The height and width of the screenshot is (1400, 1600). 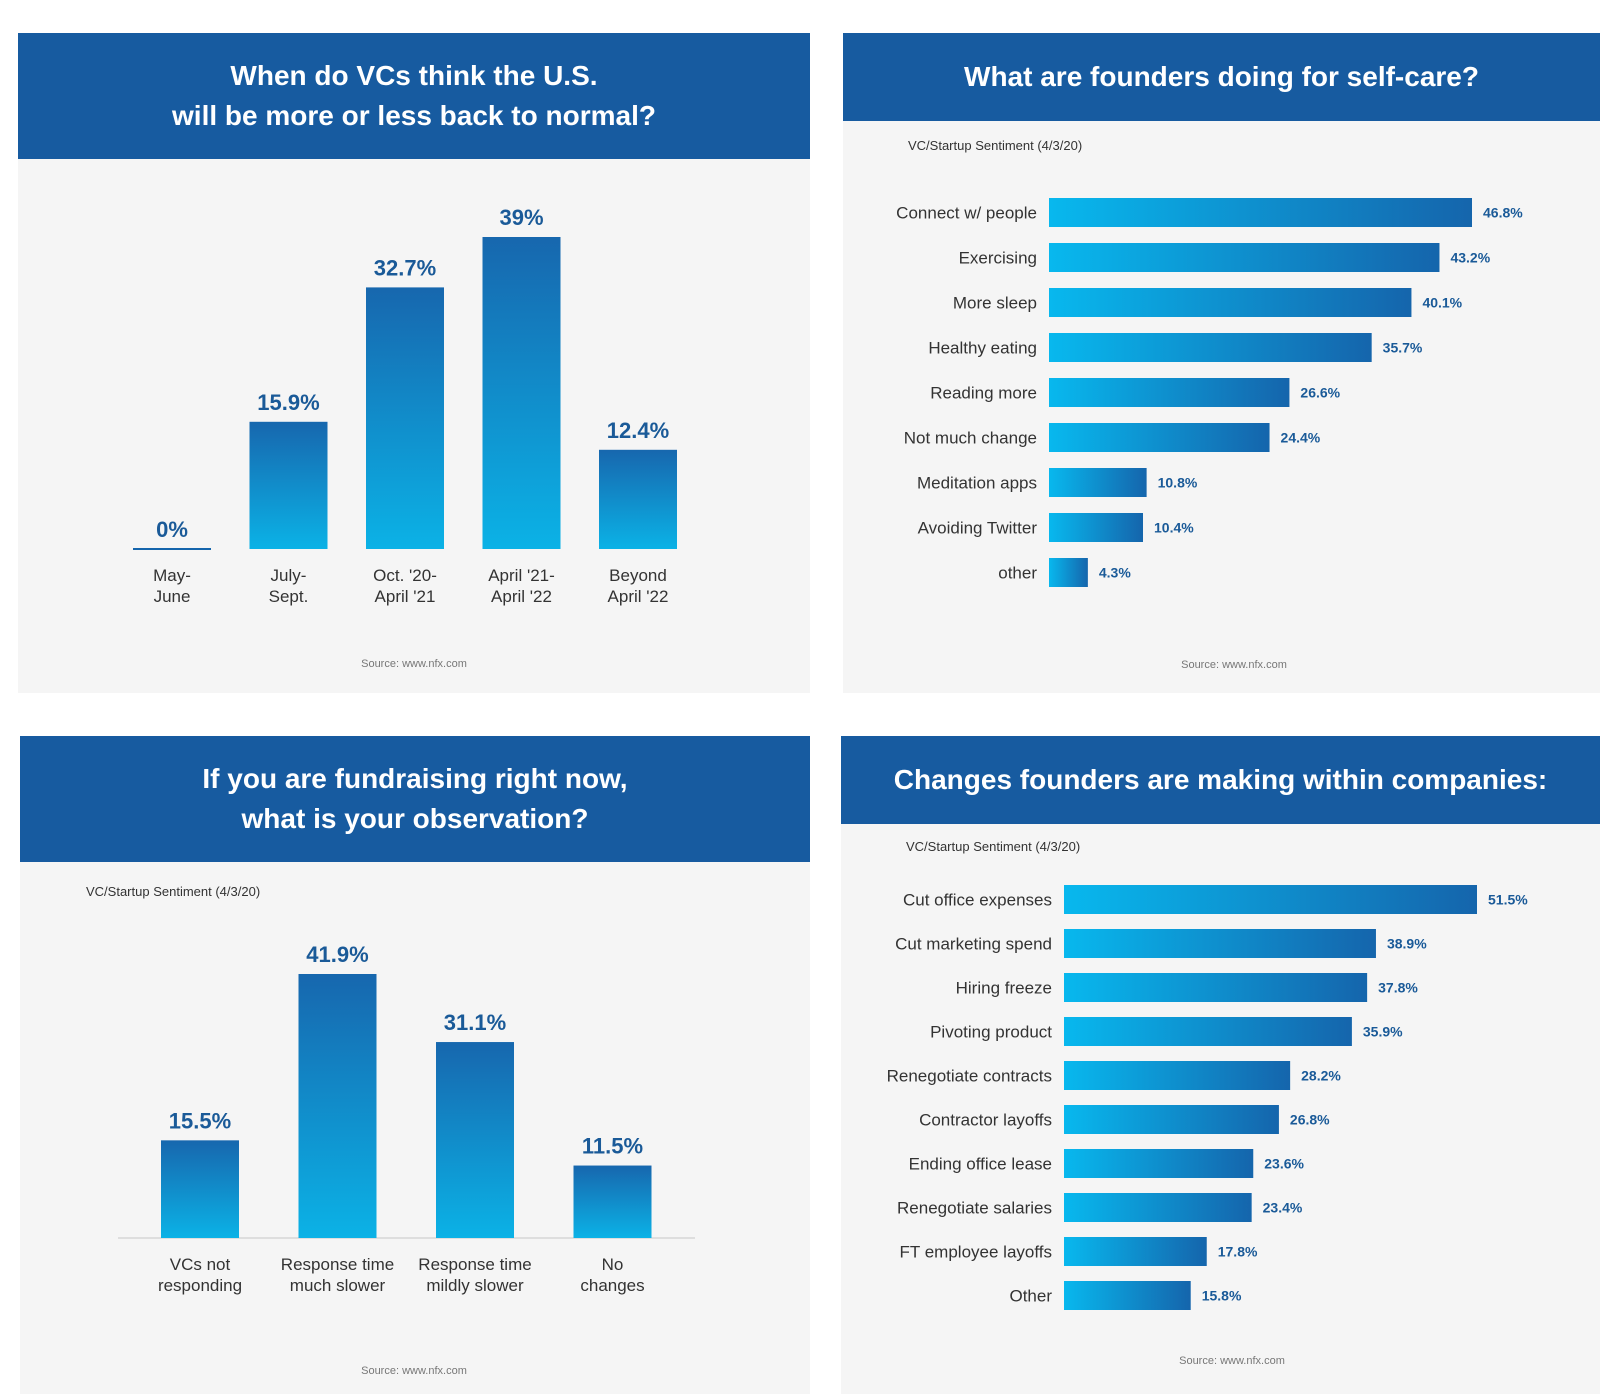 What do you see at coordinates (405, 596) in the screenshot?
I see `category-label: April '21` at bounding box center [405, 596].